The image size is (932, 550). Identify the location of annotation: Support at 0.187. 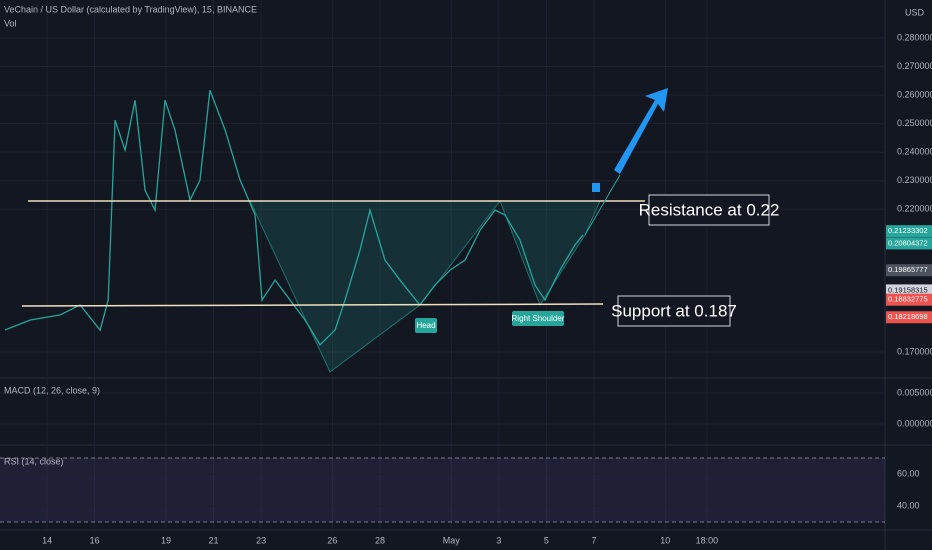
(674, 310).